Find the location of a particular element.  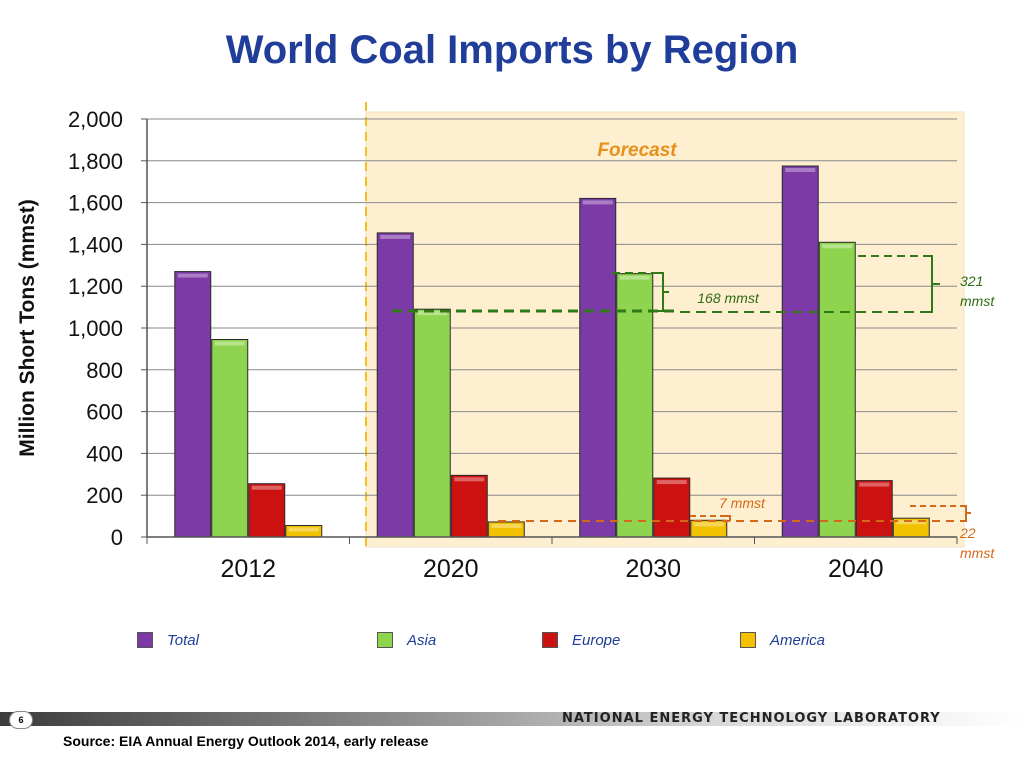

bar-asia-2020 is located at coordinates (432, 423).